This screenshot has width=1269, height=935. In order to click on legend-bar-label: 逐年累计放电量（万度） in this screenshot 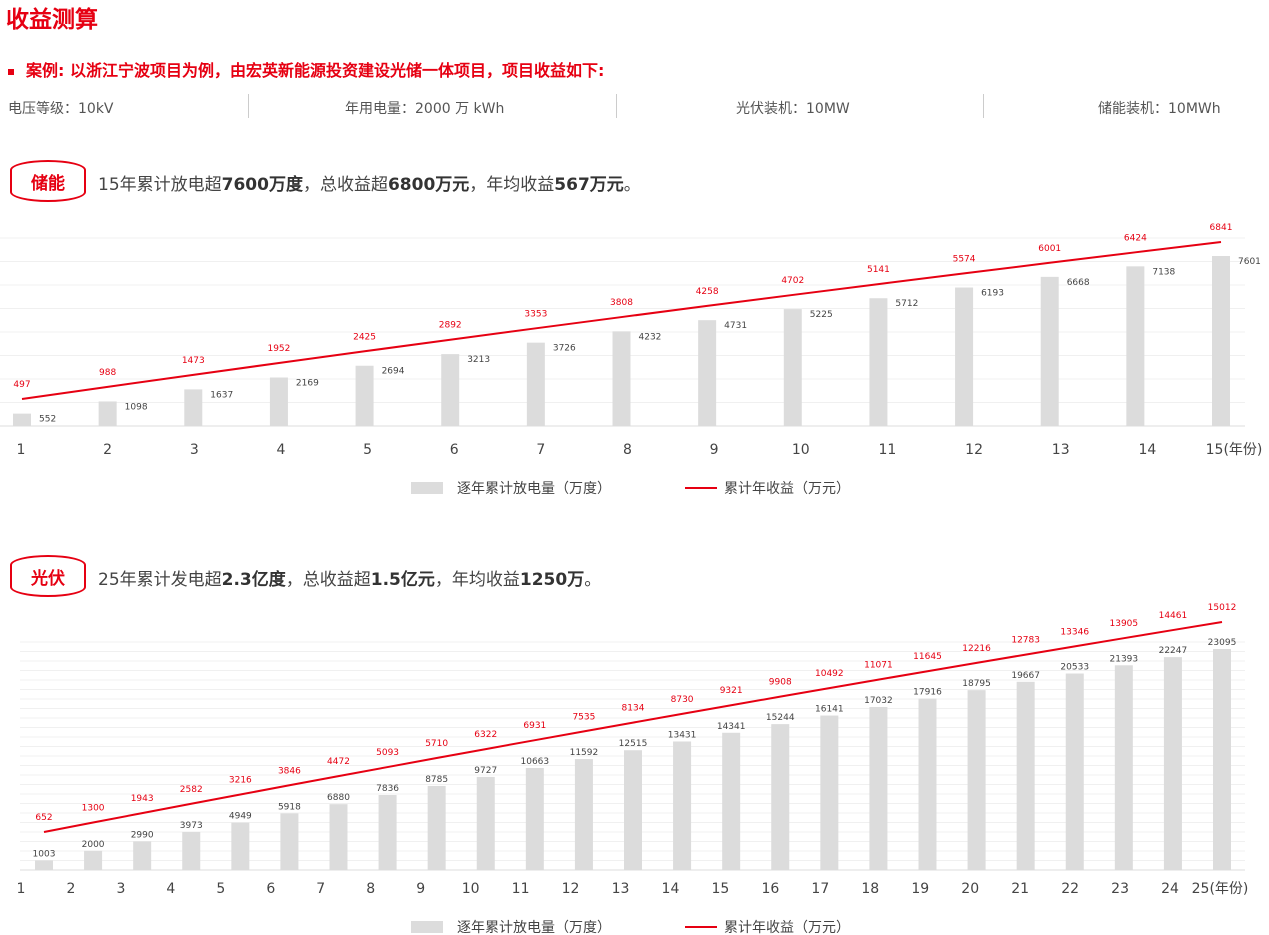, I will do `click(534, 489)`.